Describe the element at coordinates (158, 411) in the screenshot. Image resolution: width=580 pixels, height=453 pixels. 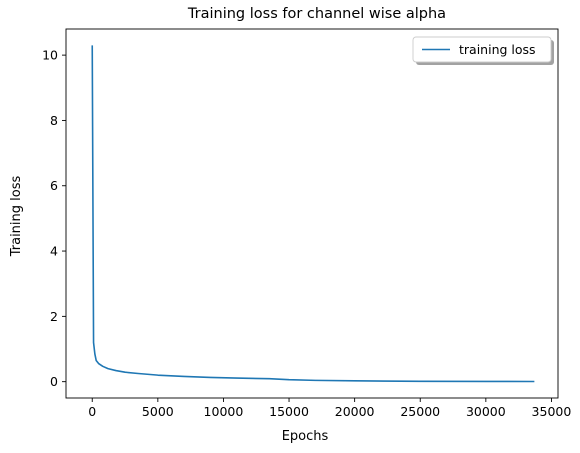
I see `x-tick-label: 5000` at that location.